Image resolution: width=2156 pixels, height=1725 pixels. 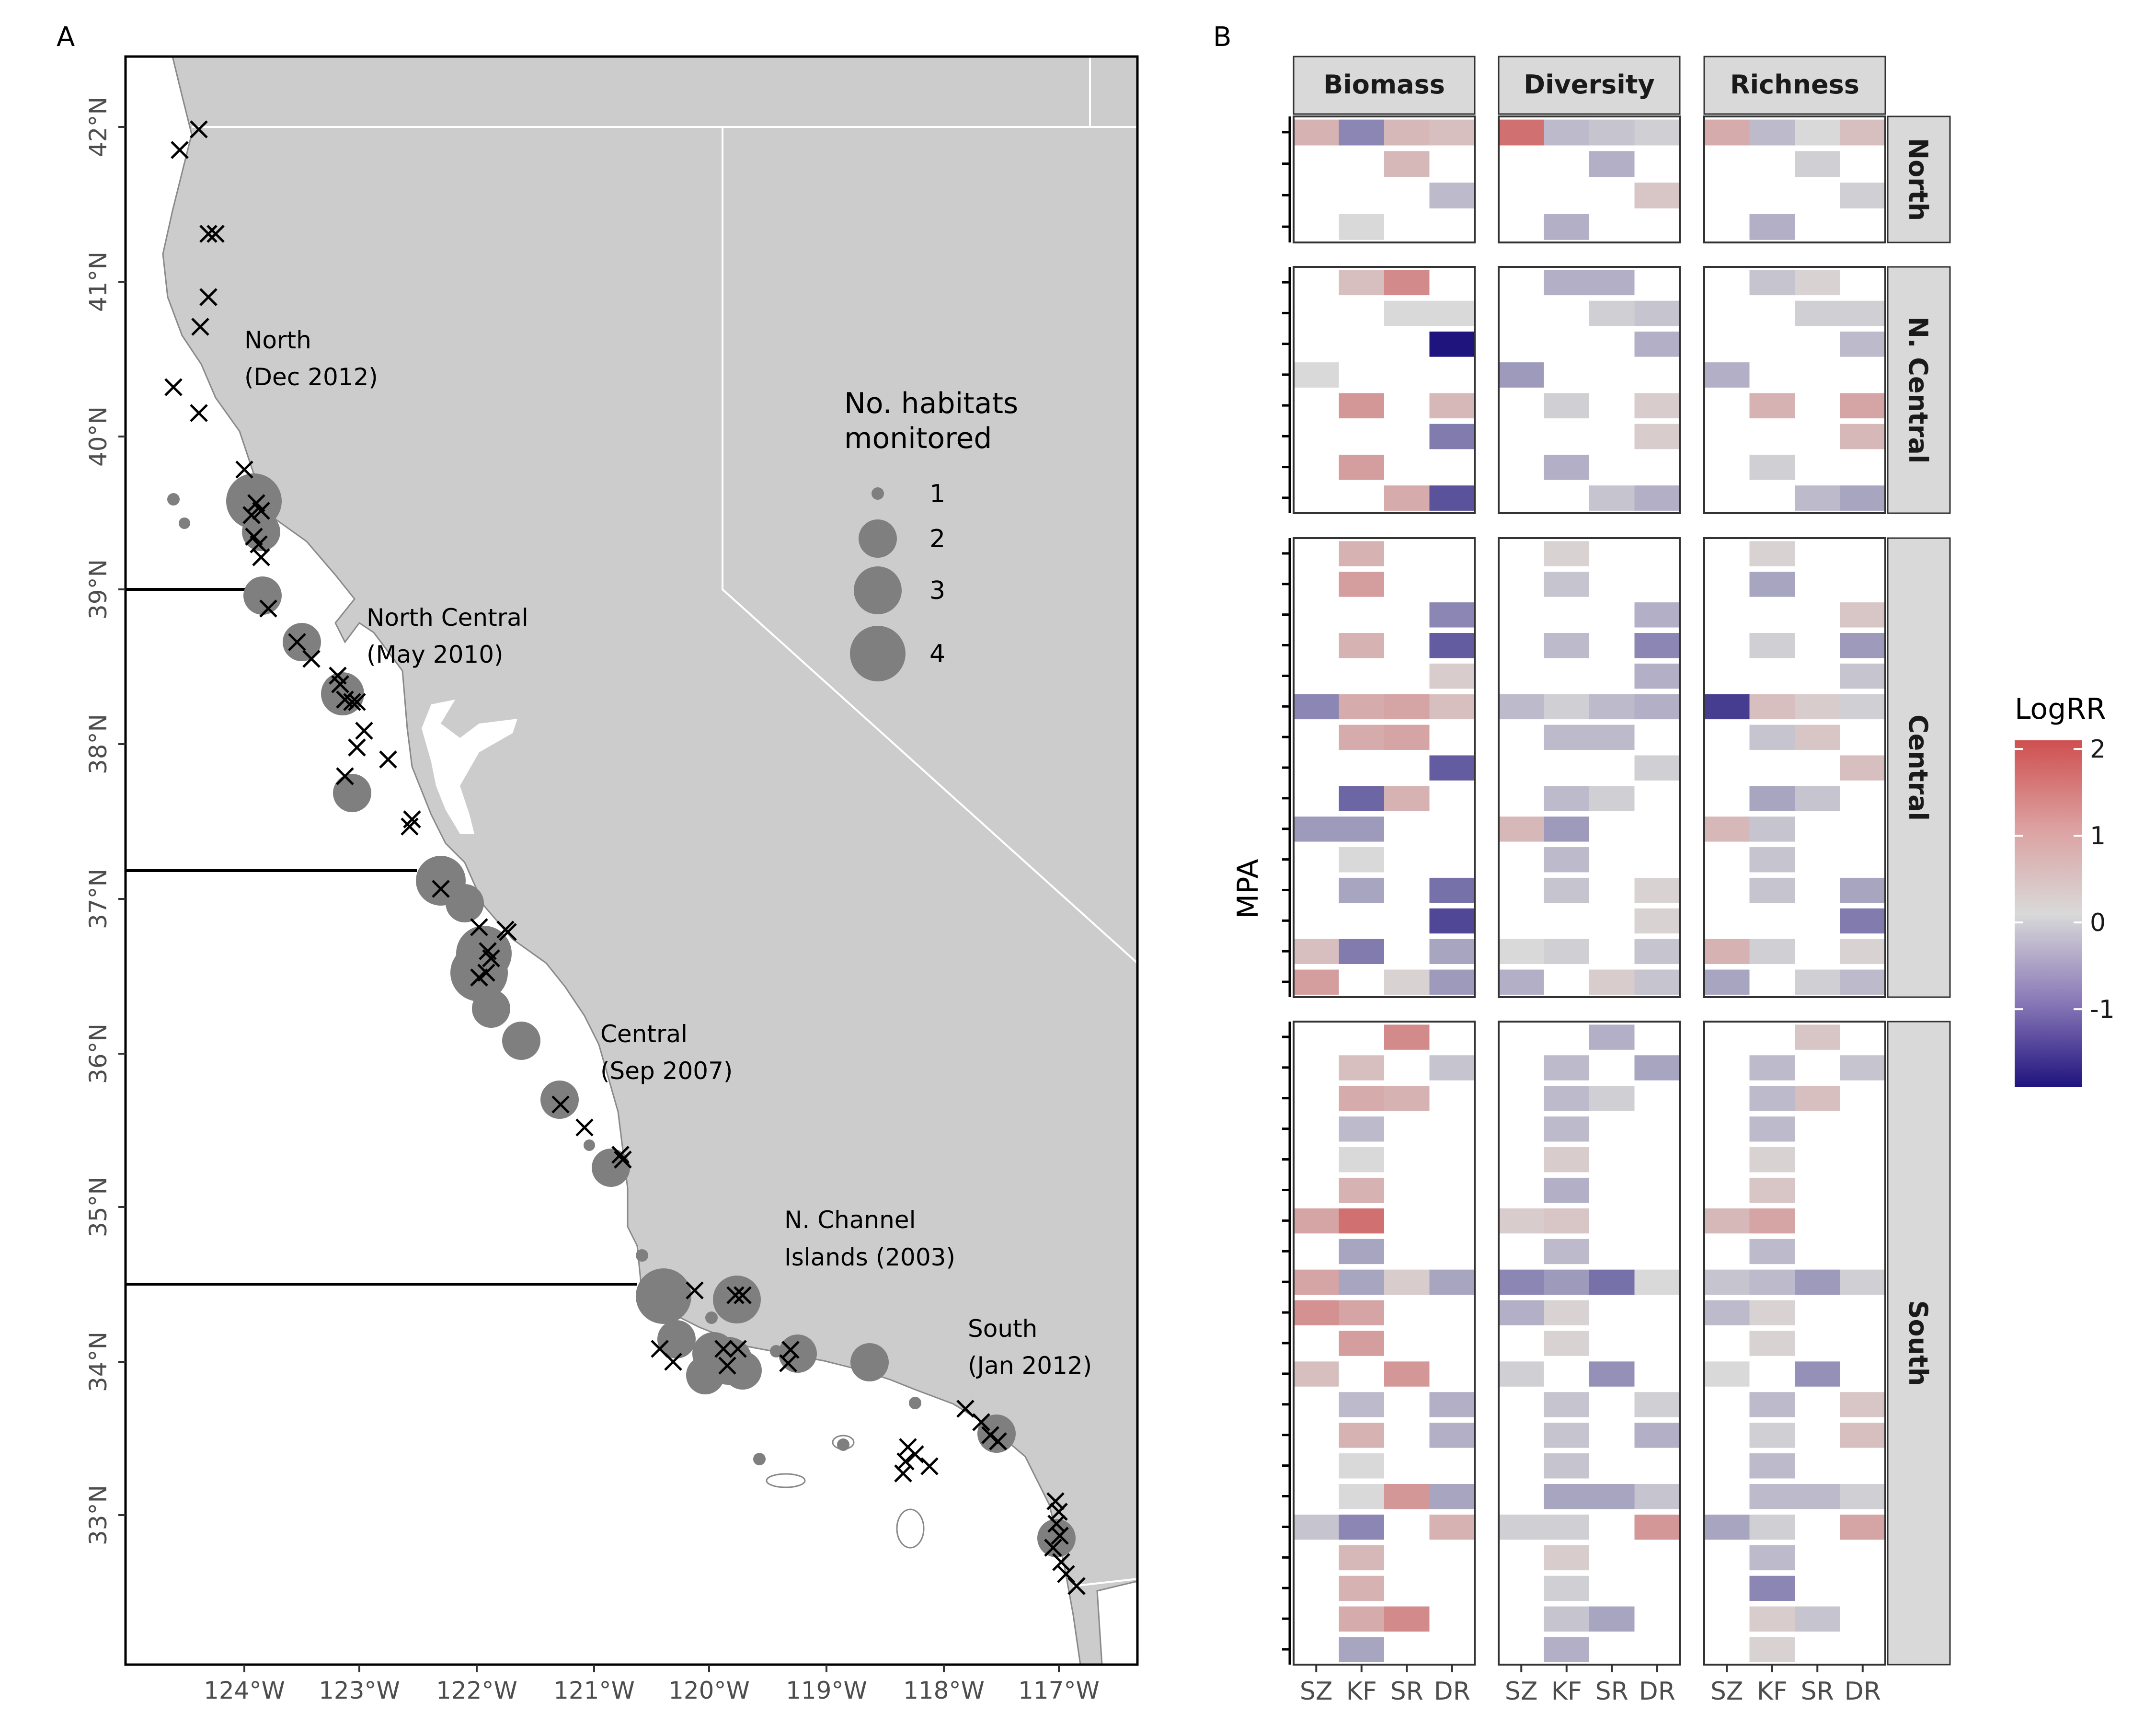 What do you see at coordinates (2098, 836) in the screenshot?
I see `legend-tick-label: 1` at bounding box center [2098, 836].